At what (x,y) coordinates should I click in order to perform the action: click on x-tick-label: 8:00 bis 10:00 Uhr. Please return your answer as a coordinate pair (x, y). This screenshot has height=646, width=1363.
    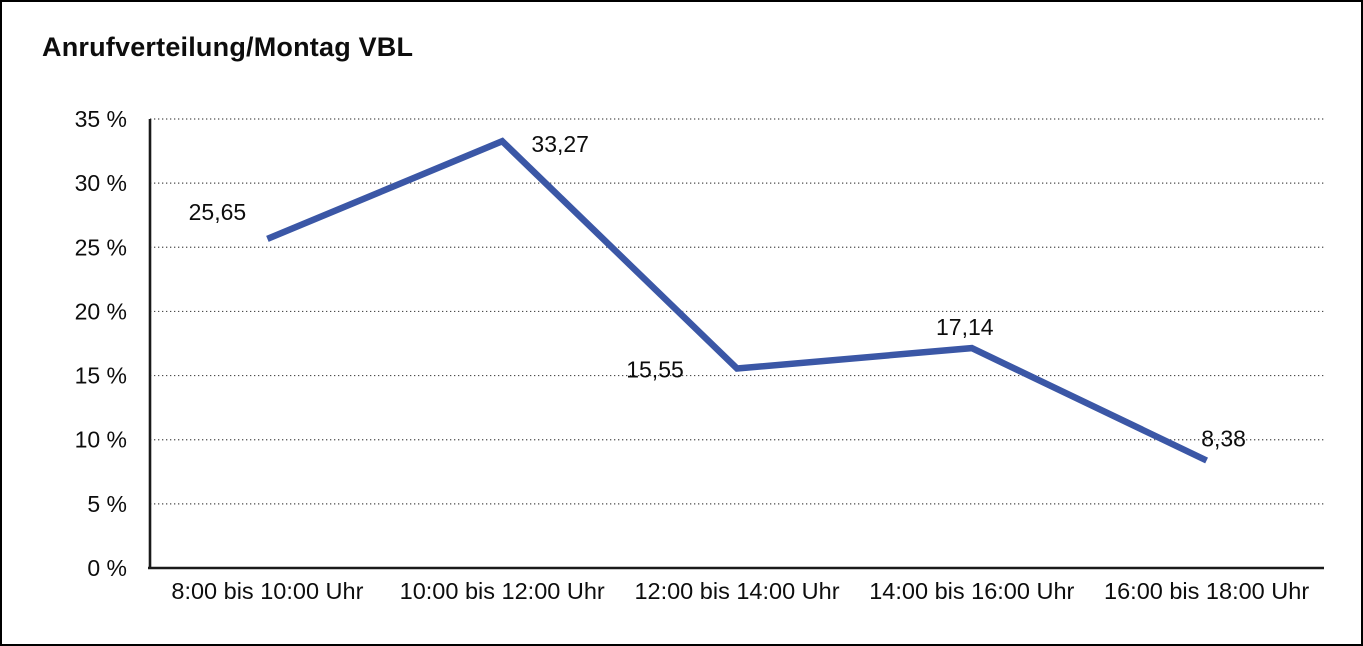
    Looking at the image, I should click on (267, 591).